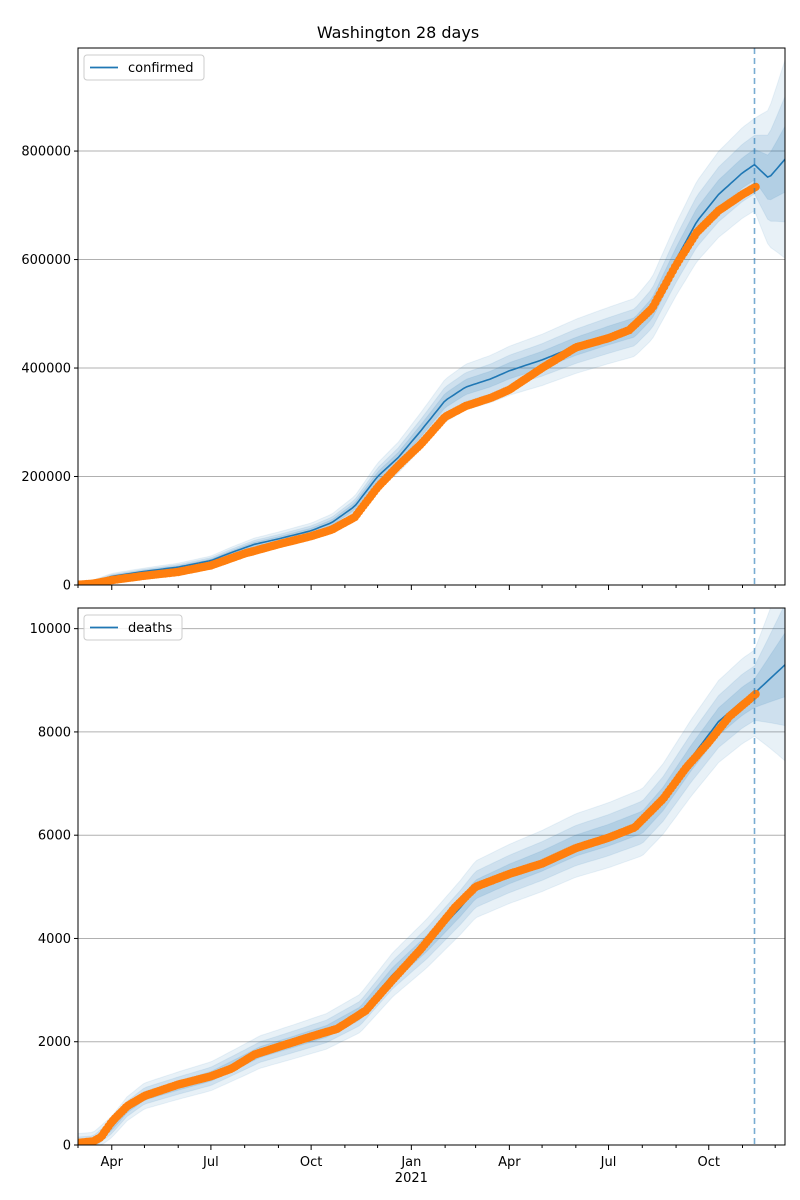 This screenshot has height=1200, width=800. What do you see at coordinates (46, 369) in the screenshot?
I see `y-tick-label: 400000` at bounding box center [46, 369].